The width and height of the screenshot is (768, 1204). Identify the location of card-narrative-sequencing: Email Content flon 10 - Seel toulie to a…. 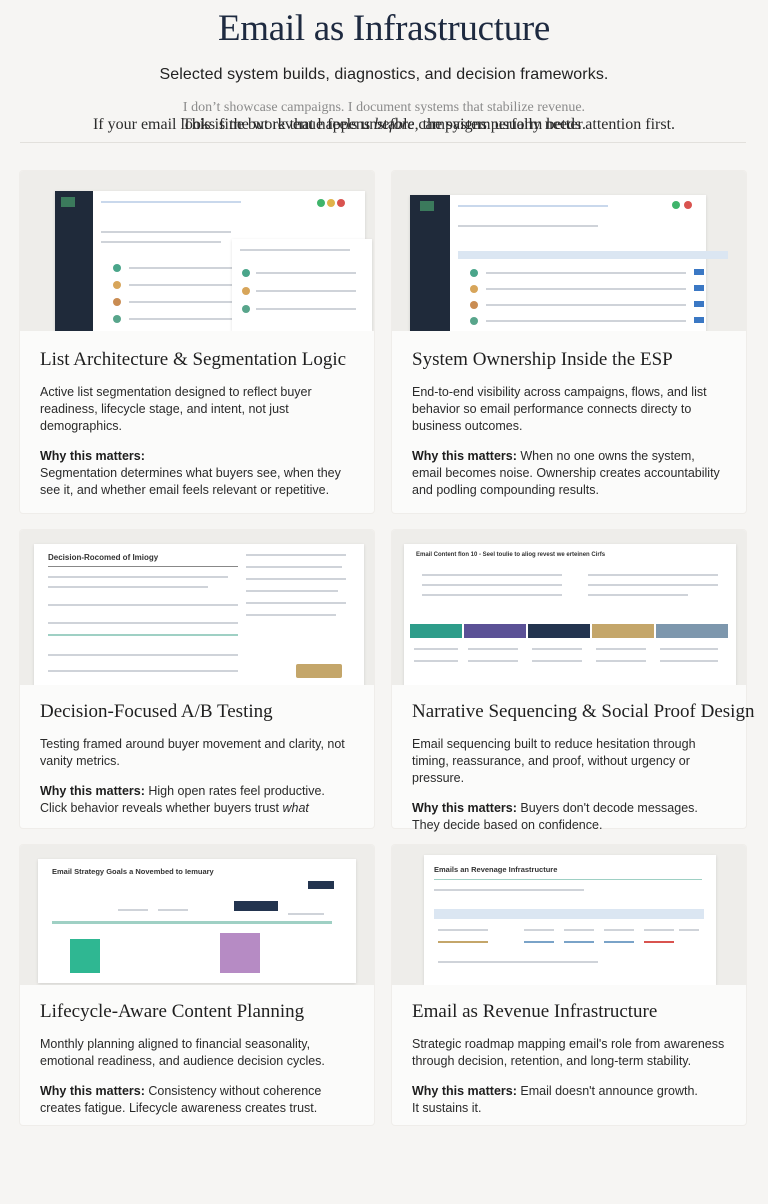
(573, 681).